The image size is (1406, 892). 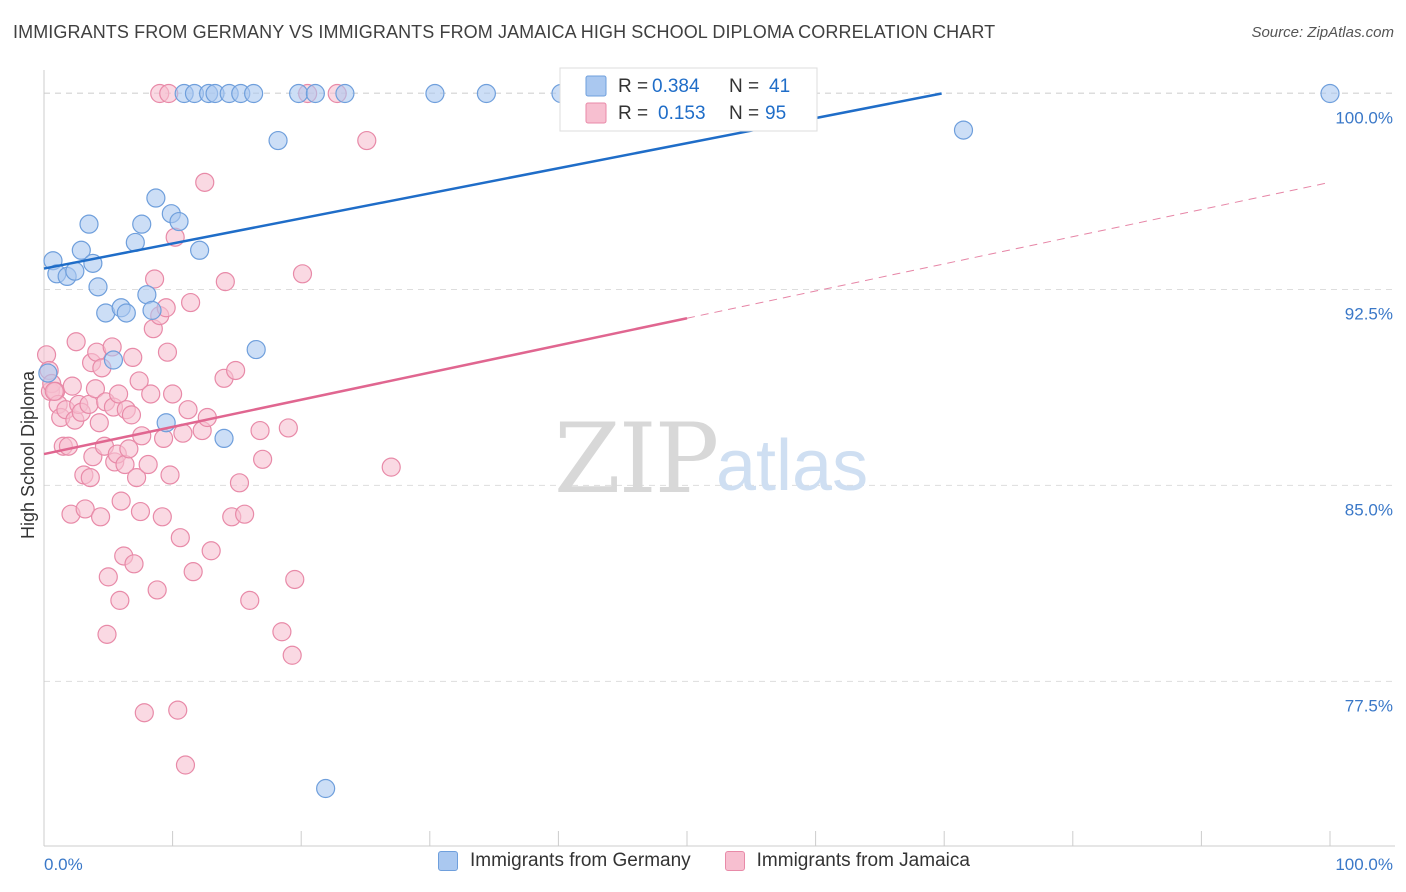 What do you see at coordinates (596, 113) in the screenshot?
I see `jamaica-swatch` at bounding box center [596, 113].